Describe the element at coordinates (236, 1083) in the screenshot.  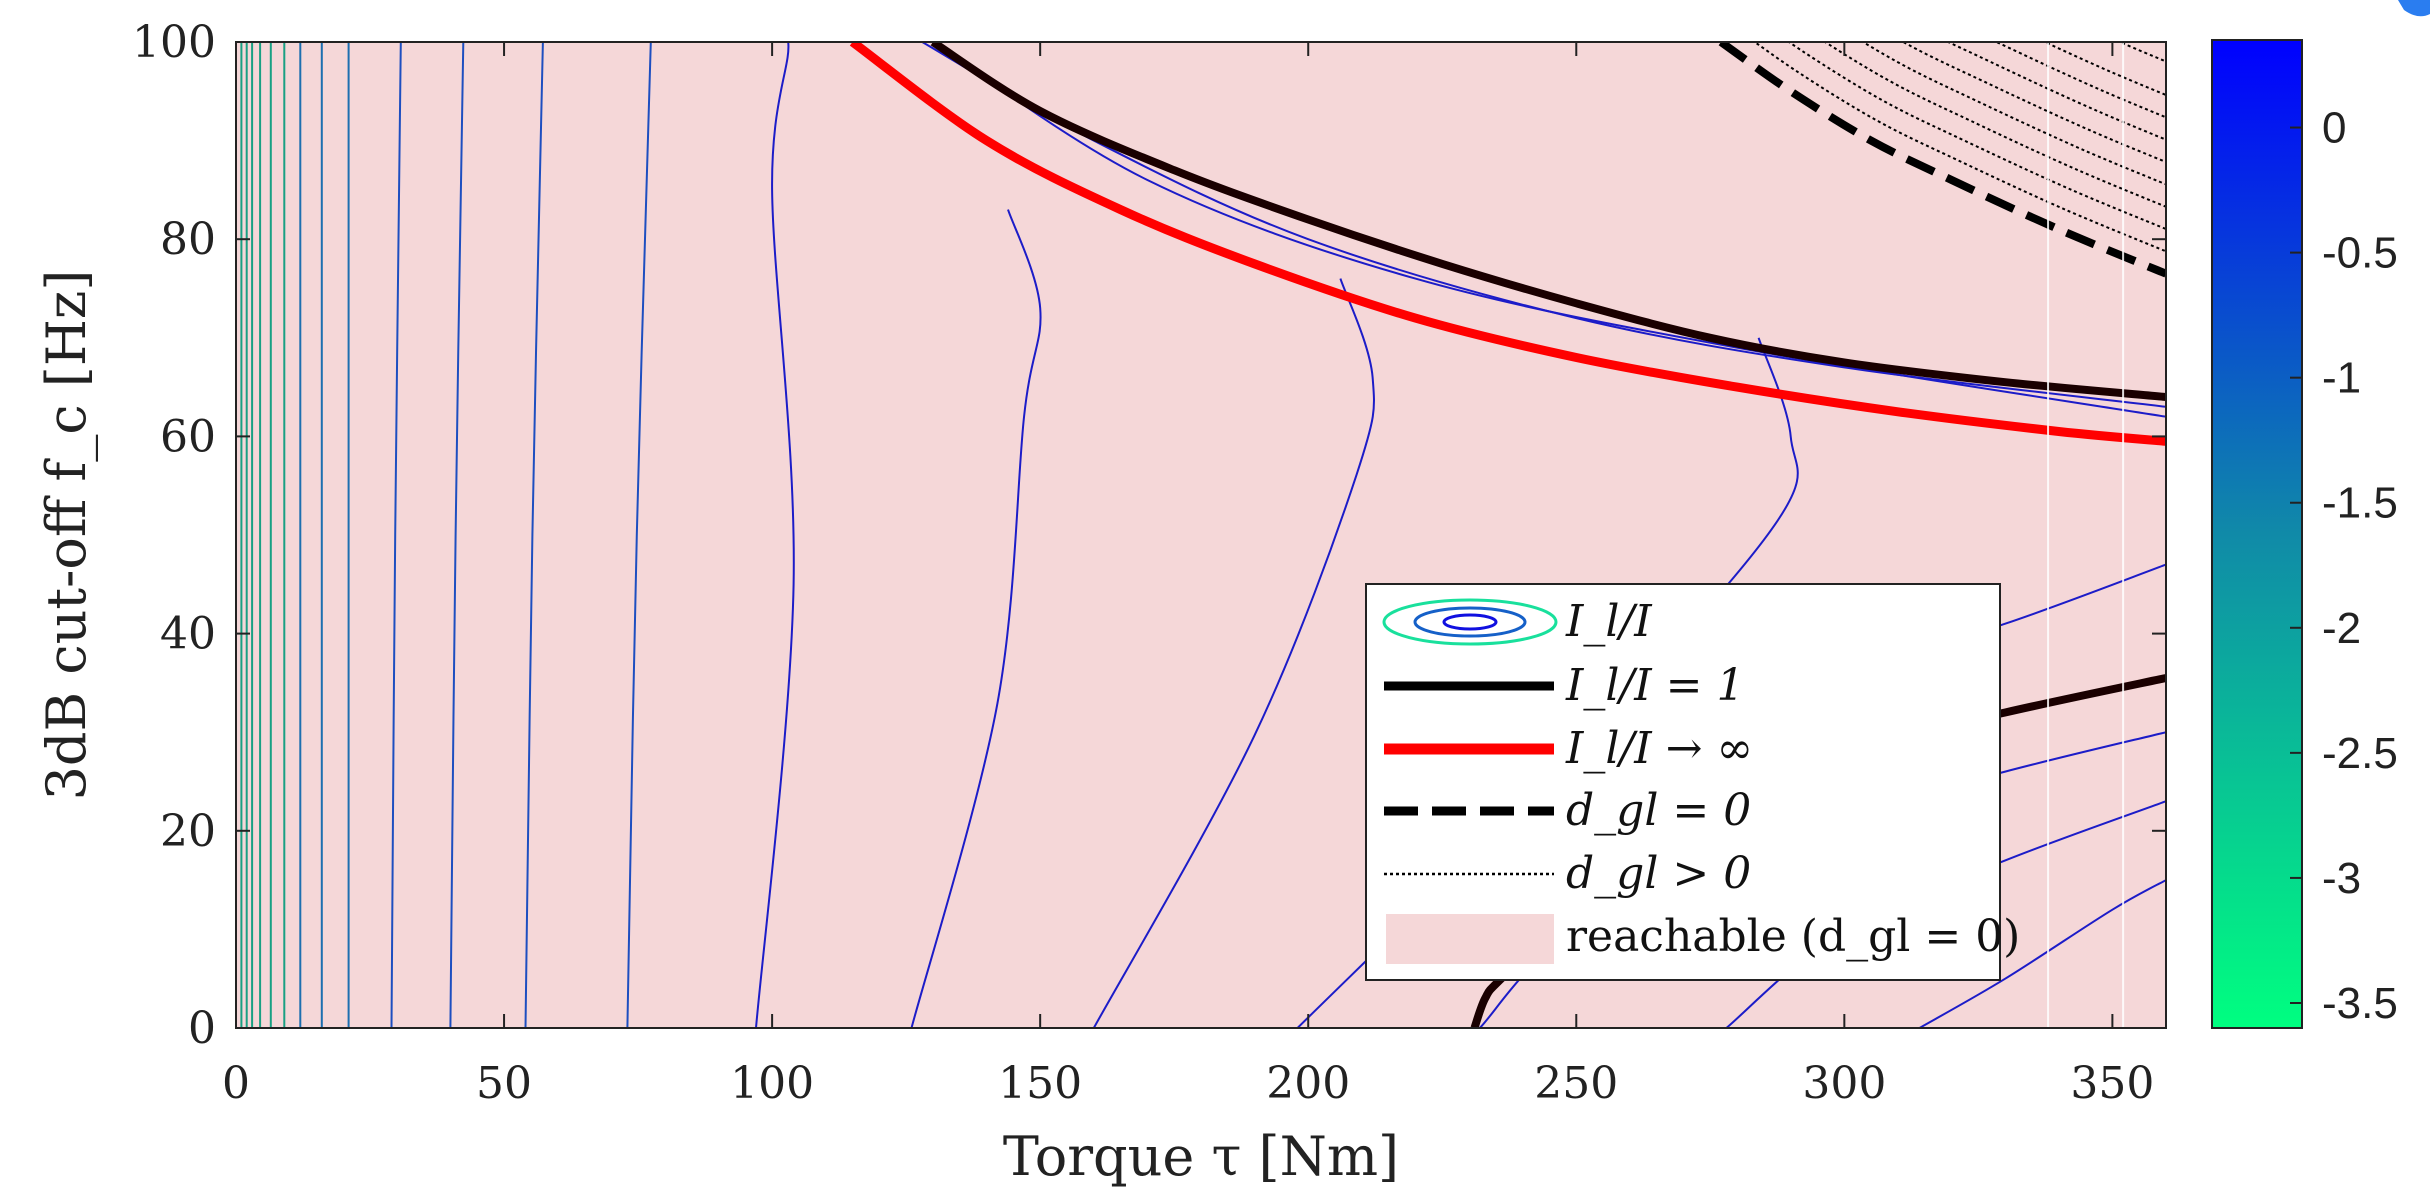
I see `x-tick-label: 0` at that location.